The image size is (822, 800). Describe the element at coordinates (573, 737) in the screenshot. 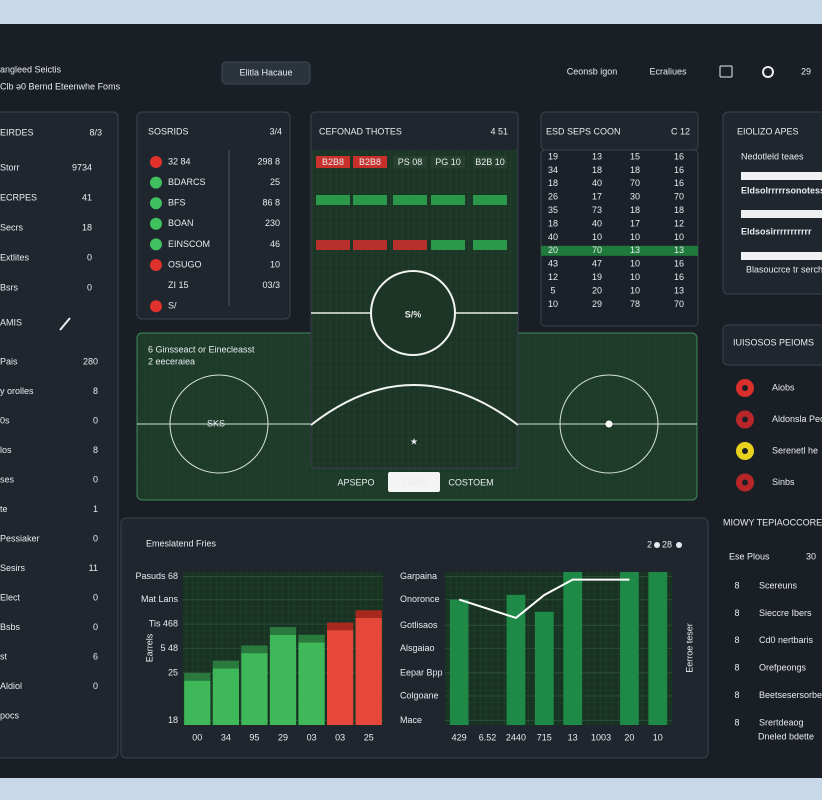

I see `x-tick-label: 13` at that location.